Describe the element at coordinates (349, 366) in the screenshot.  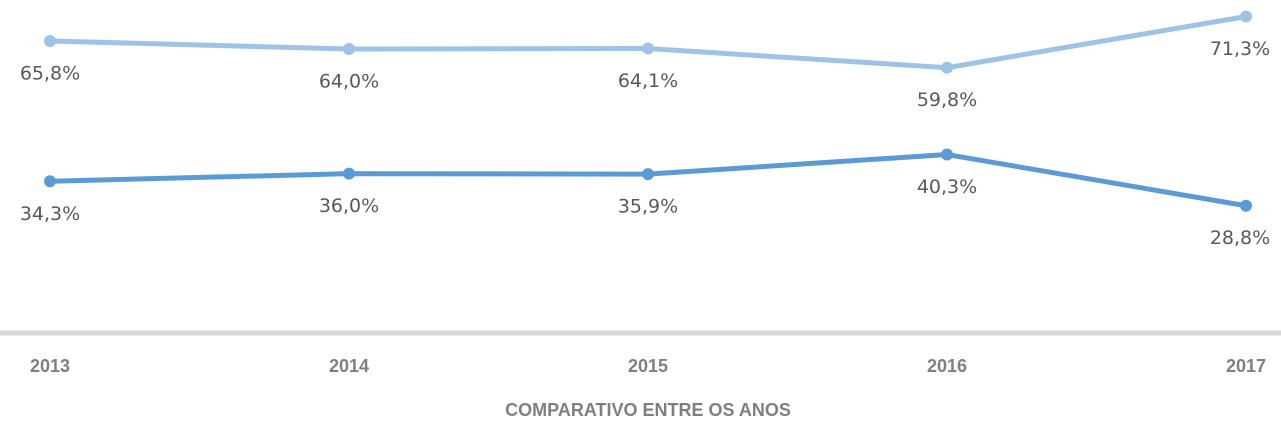
I see `x-tick-label: 2014` at that location.